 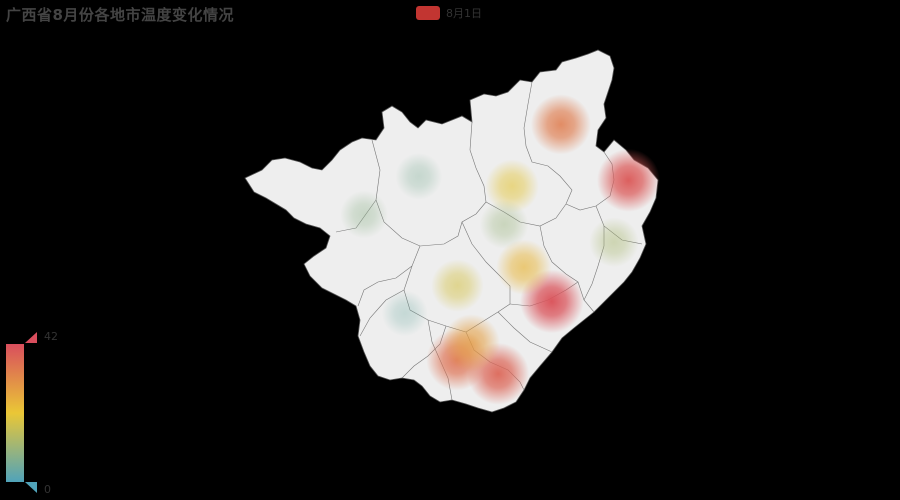 I want to click on visual-map-min-label: 0, so click(x=47, y=489).